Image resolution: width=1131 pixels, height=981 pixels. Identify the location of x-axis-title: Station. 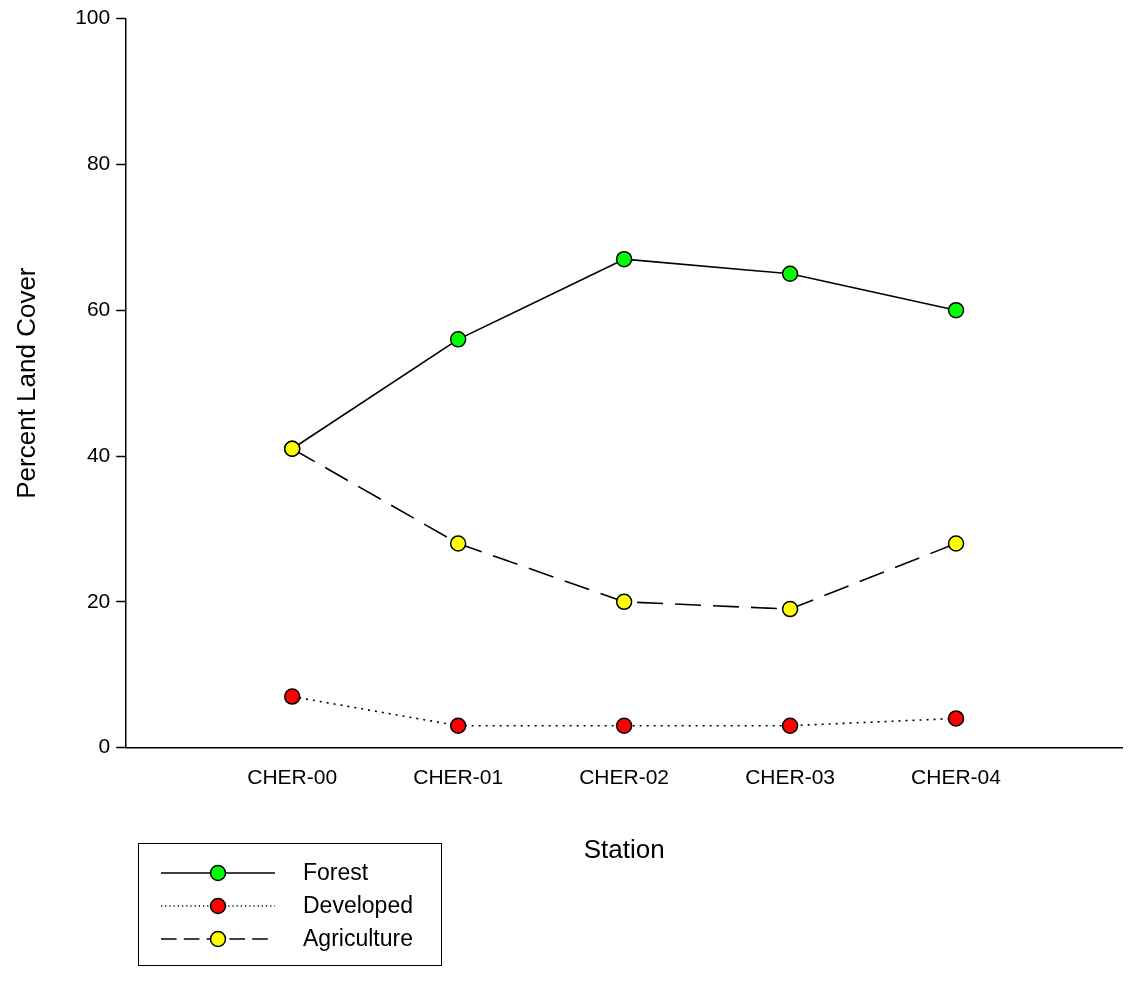
(624, 848).